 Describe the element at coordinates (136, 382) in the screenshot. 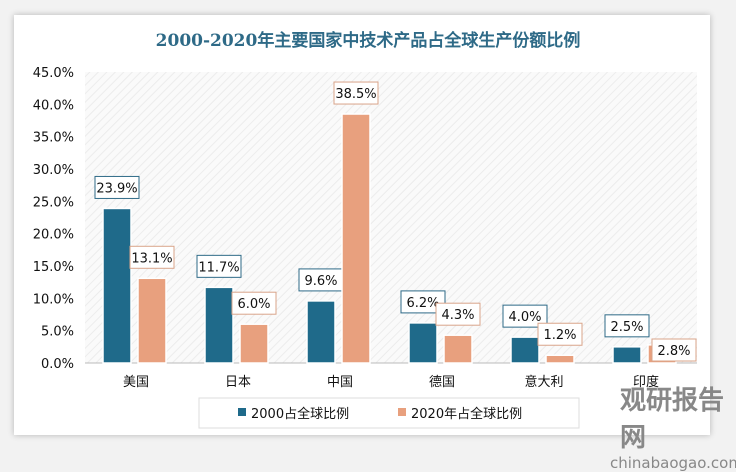

I see `x-tick-label: 美国` at that location.